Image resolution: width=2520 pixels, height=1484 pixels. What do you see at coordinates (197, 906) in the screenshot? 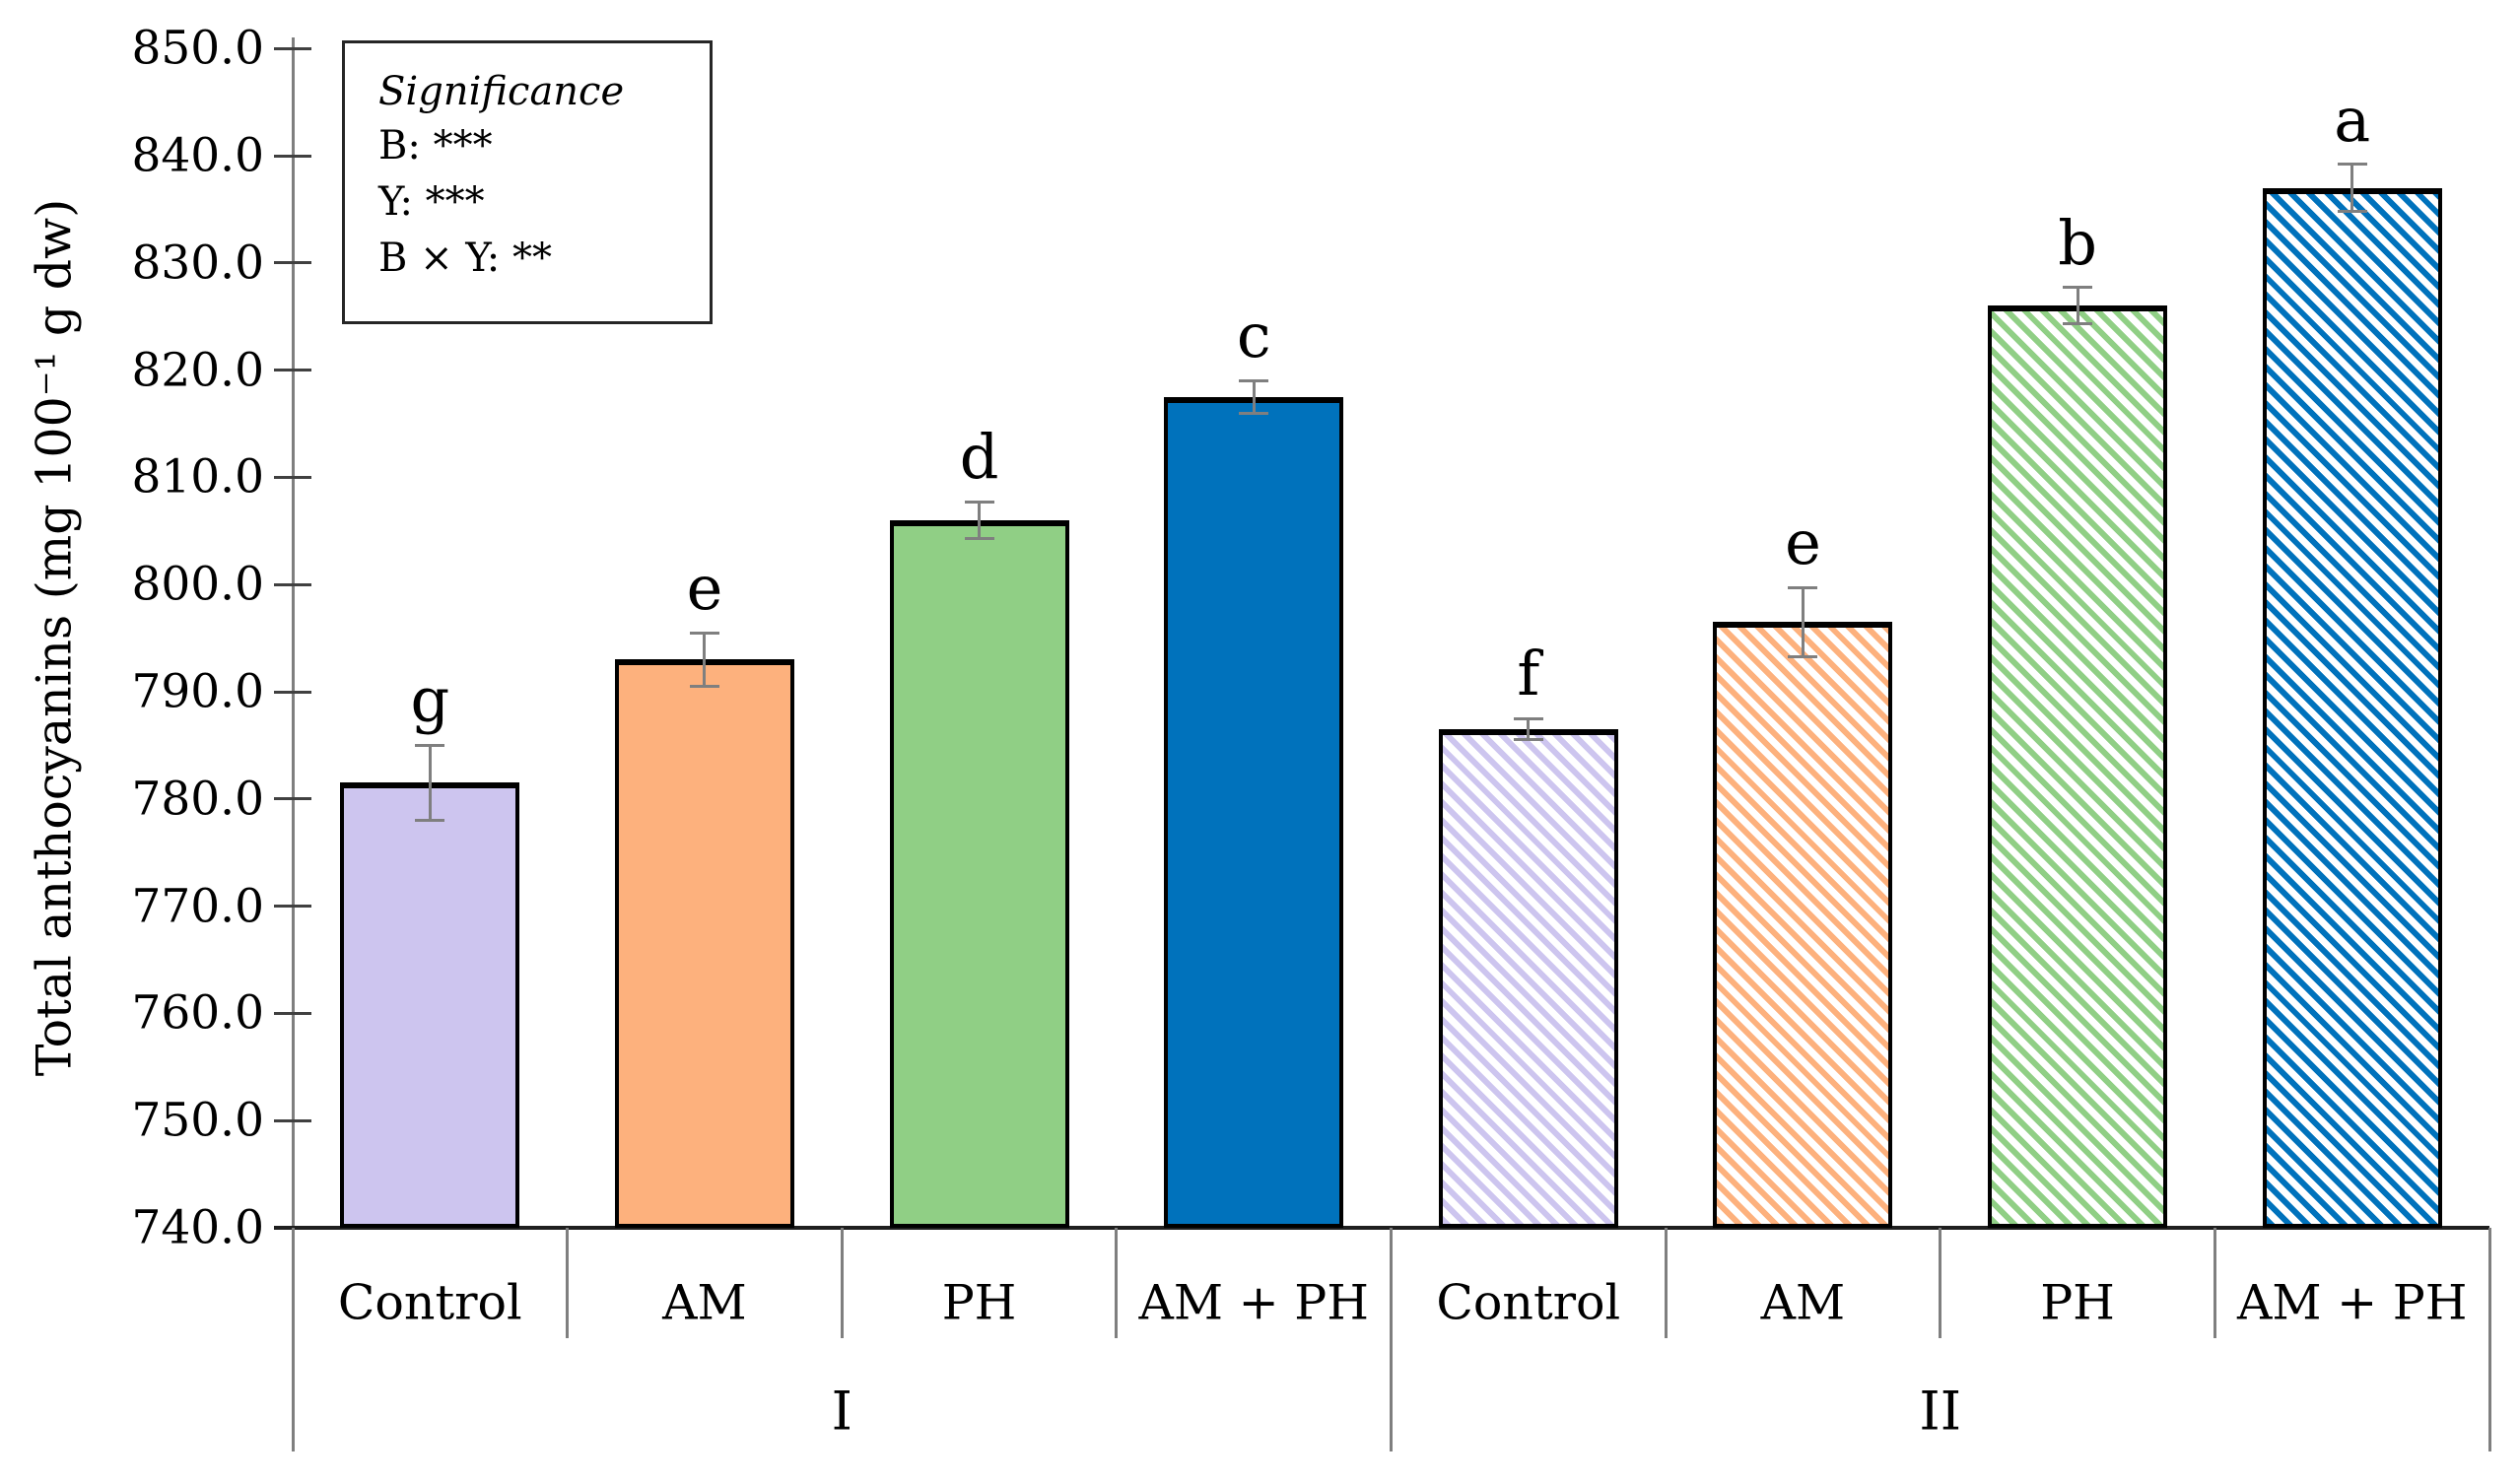
I see `y-axis-tick-label: 770.0` at bounding box center [197, 906].